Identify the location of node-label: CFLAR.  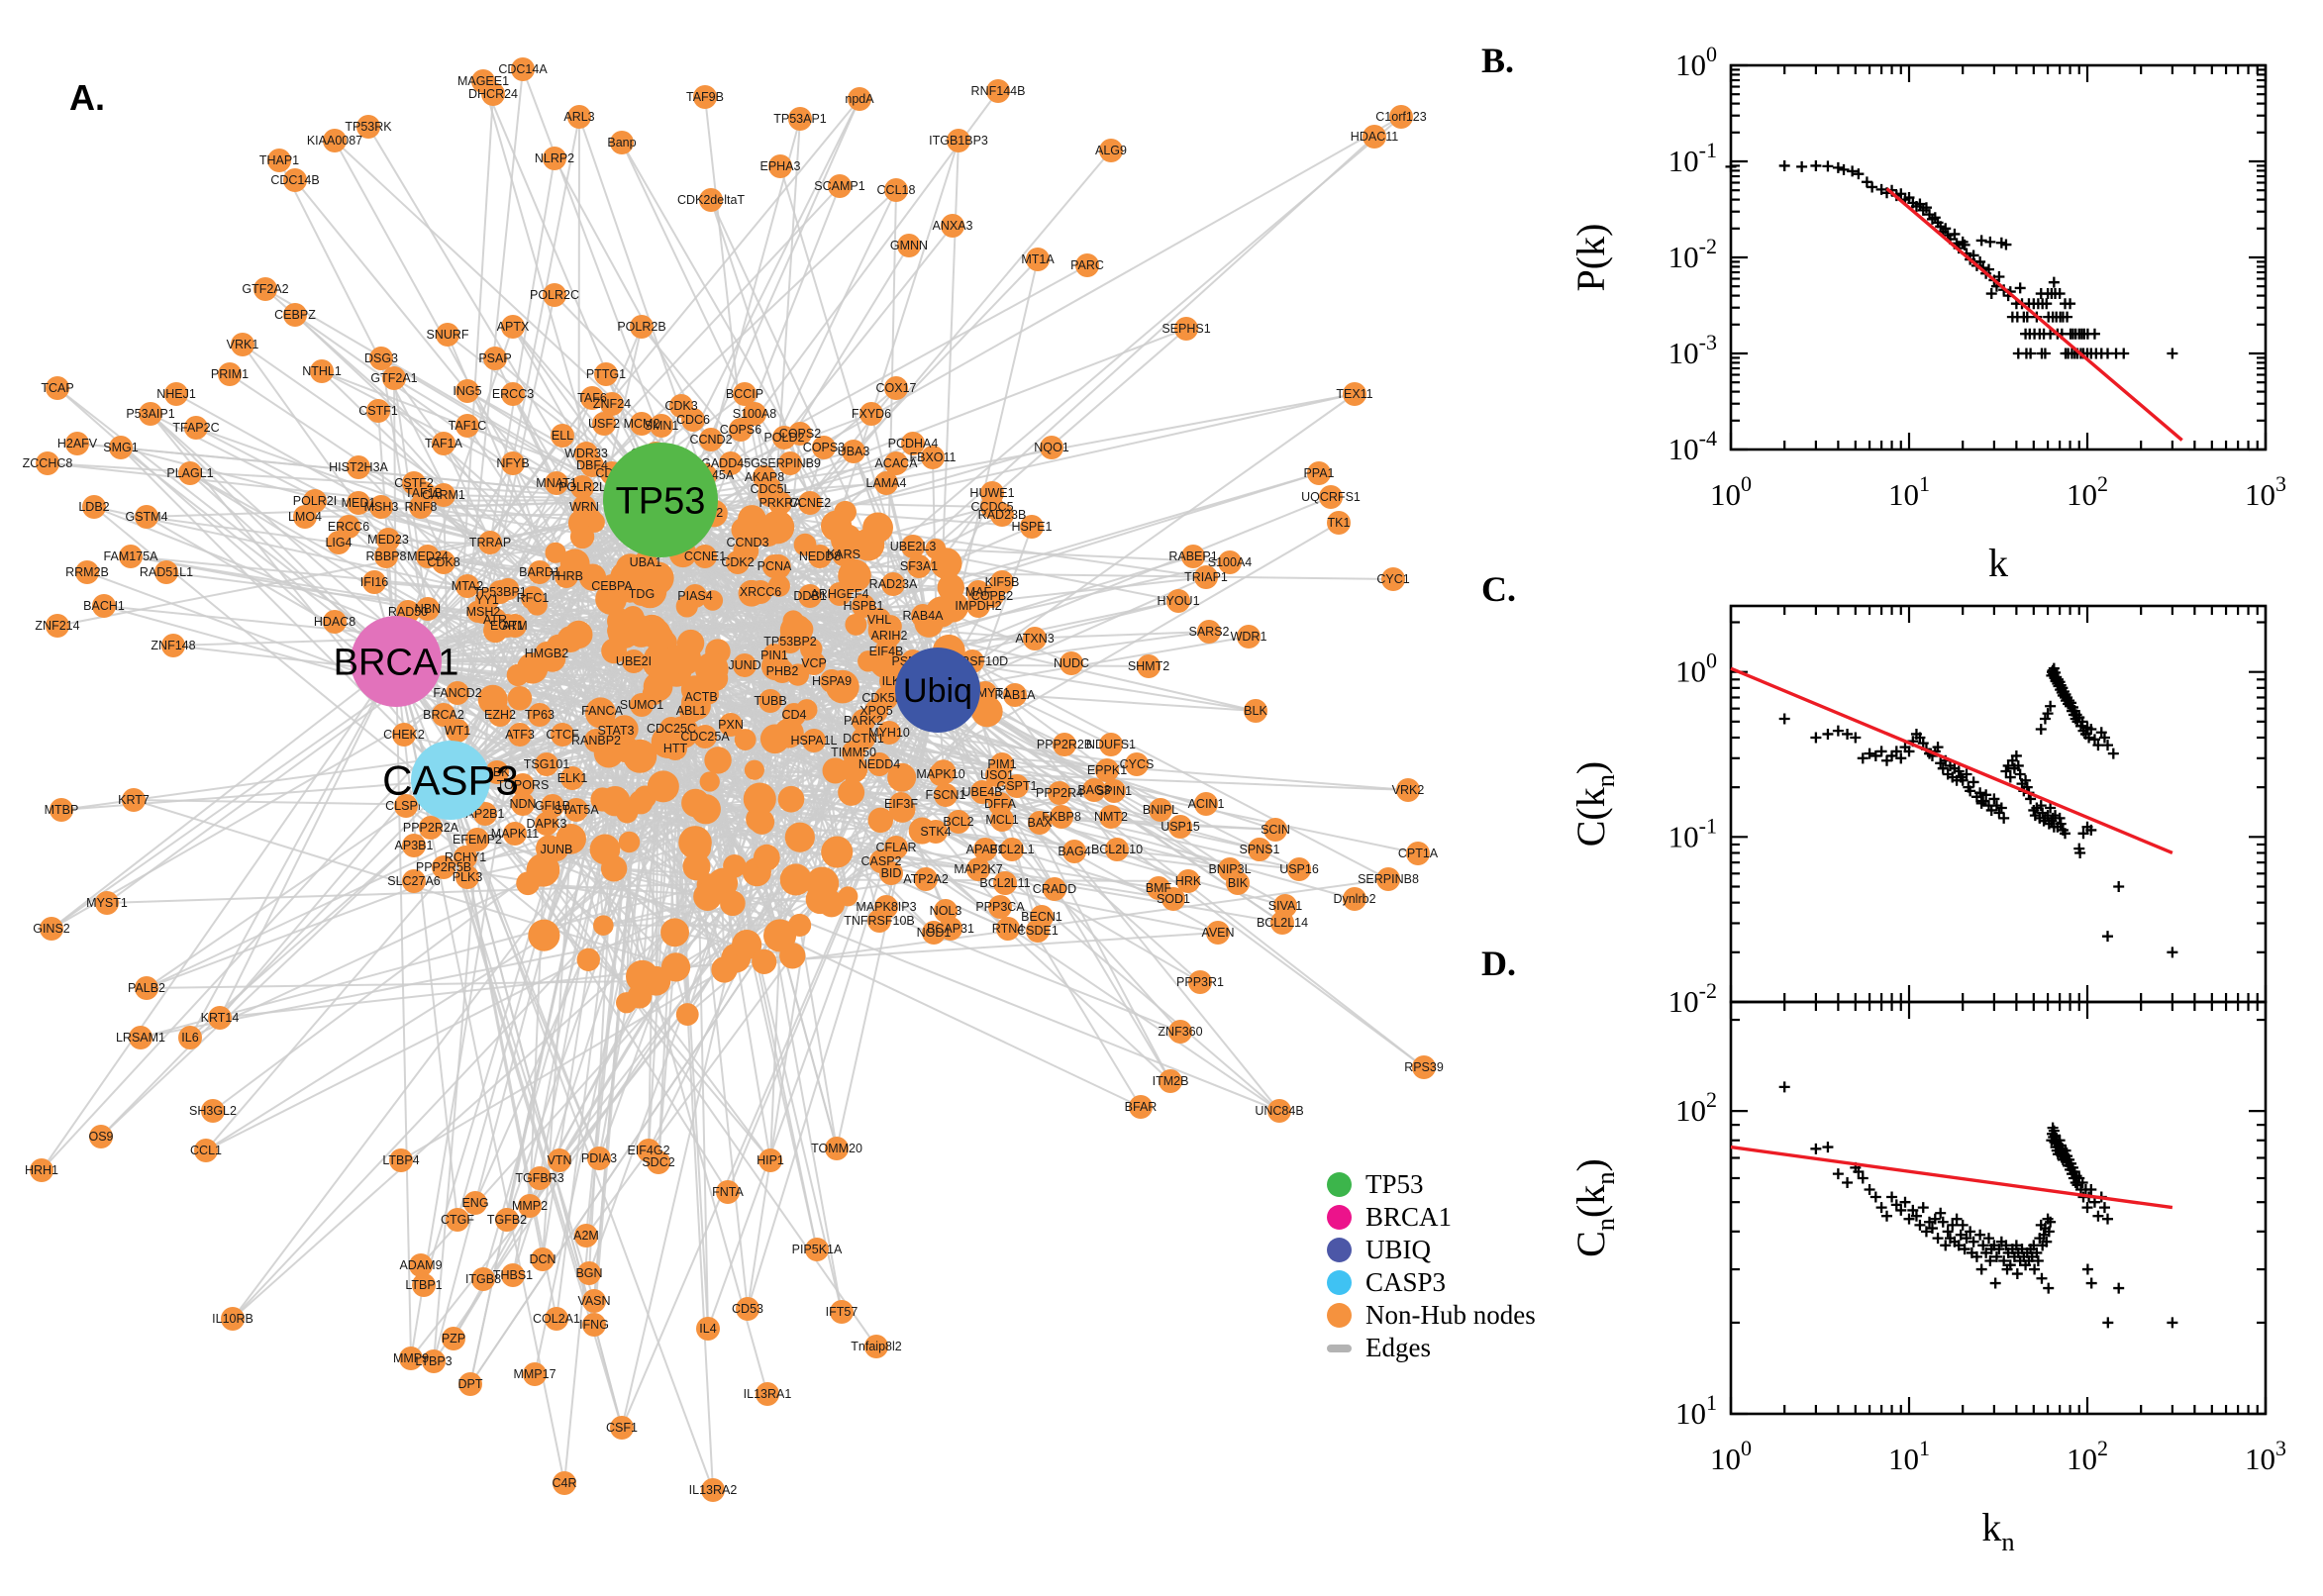
(896, 848).